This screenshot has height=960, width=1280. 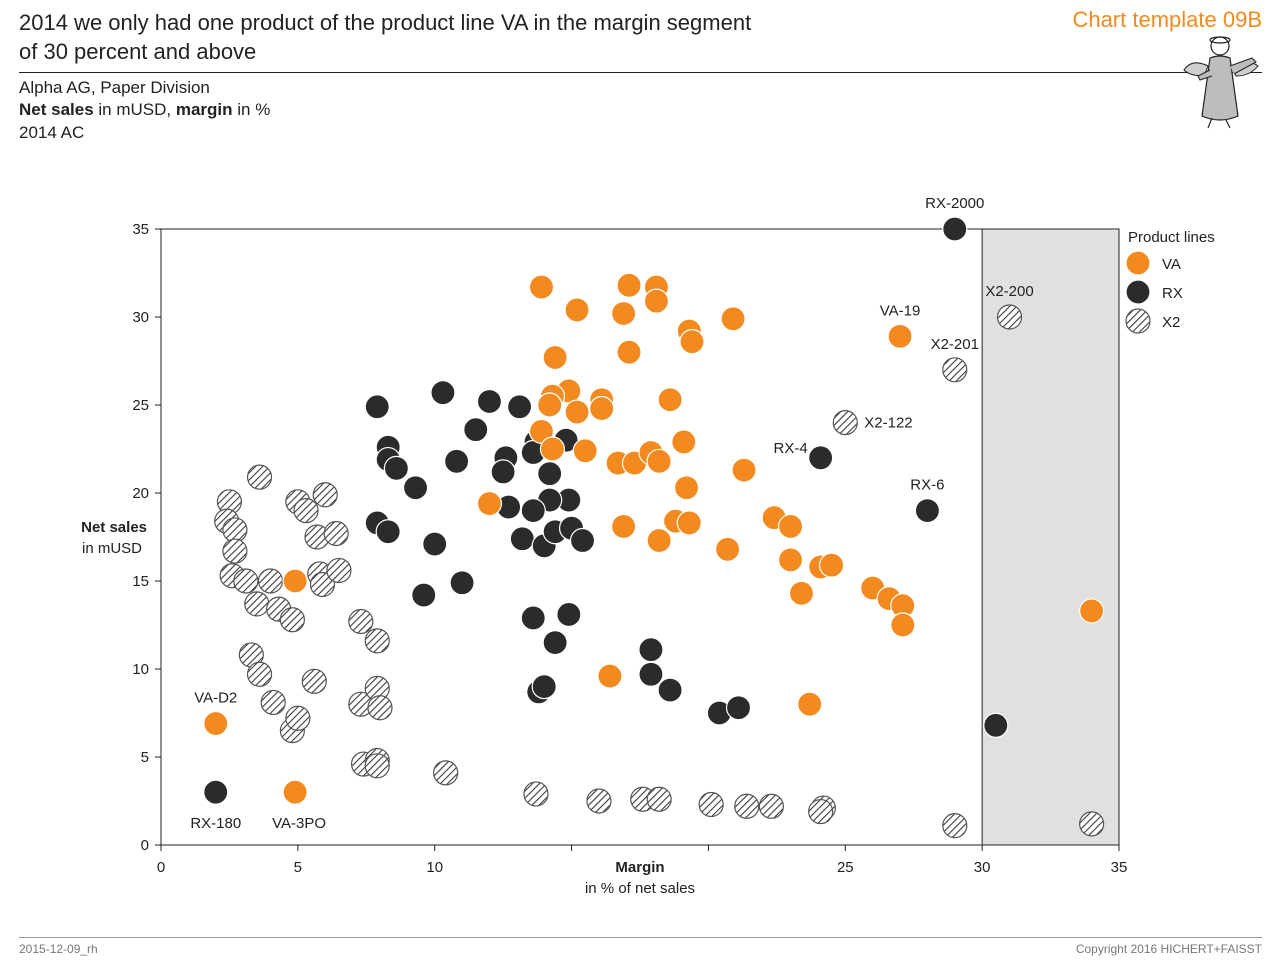 What do you see at coordinates (251, 109) in the screenshot?
I see `measure-text-2: in %` at bounding box center [251, 109].